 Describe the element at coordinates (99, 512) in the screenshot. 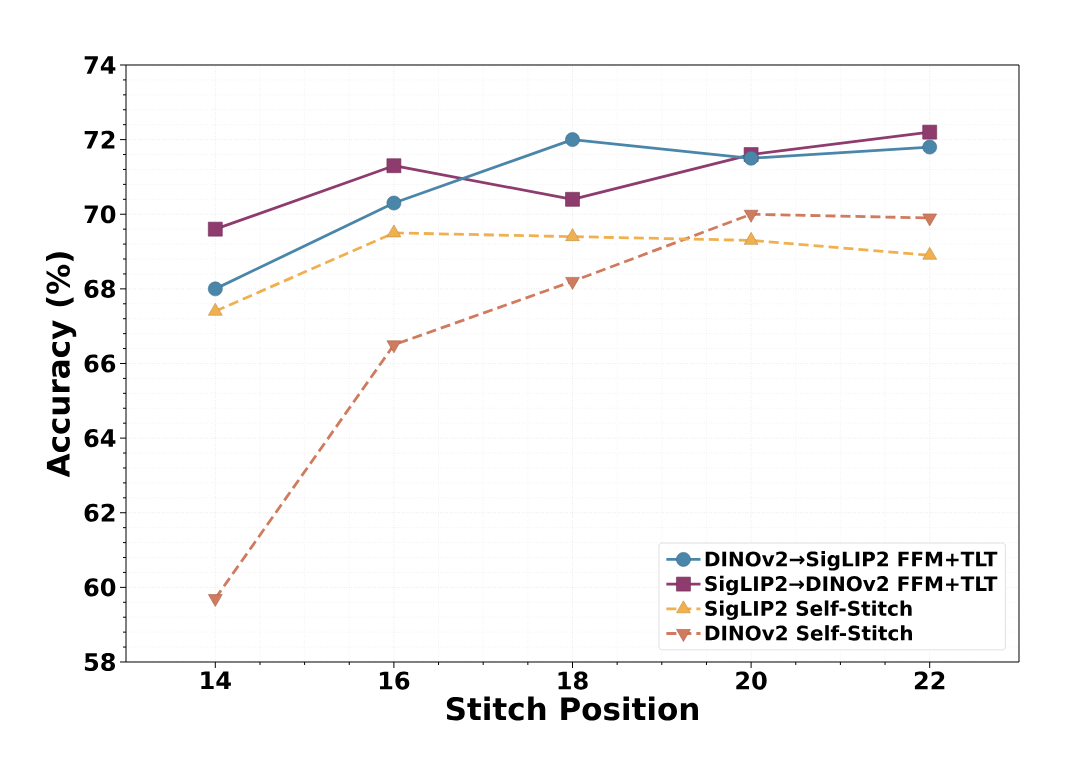

I see `y-tick-label: 62` at that location.